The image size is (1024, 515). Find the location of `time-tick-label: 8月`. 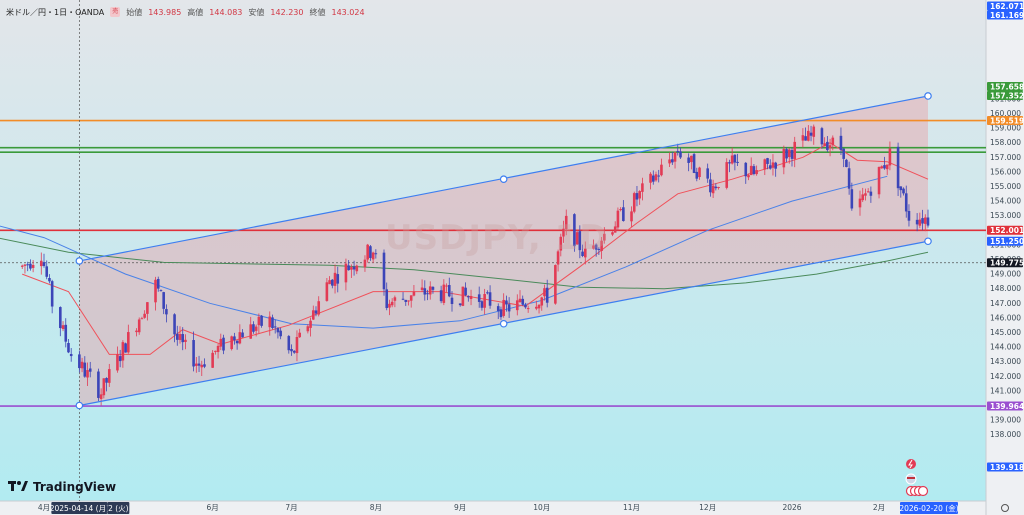

time-tick-label: 8月 is located at coordinates (376, 507).